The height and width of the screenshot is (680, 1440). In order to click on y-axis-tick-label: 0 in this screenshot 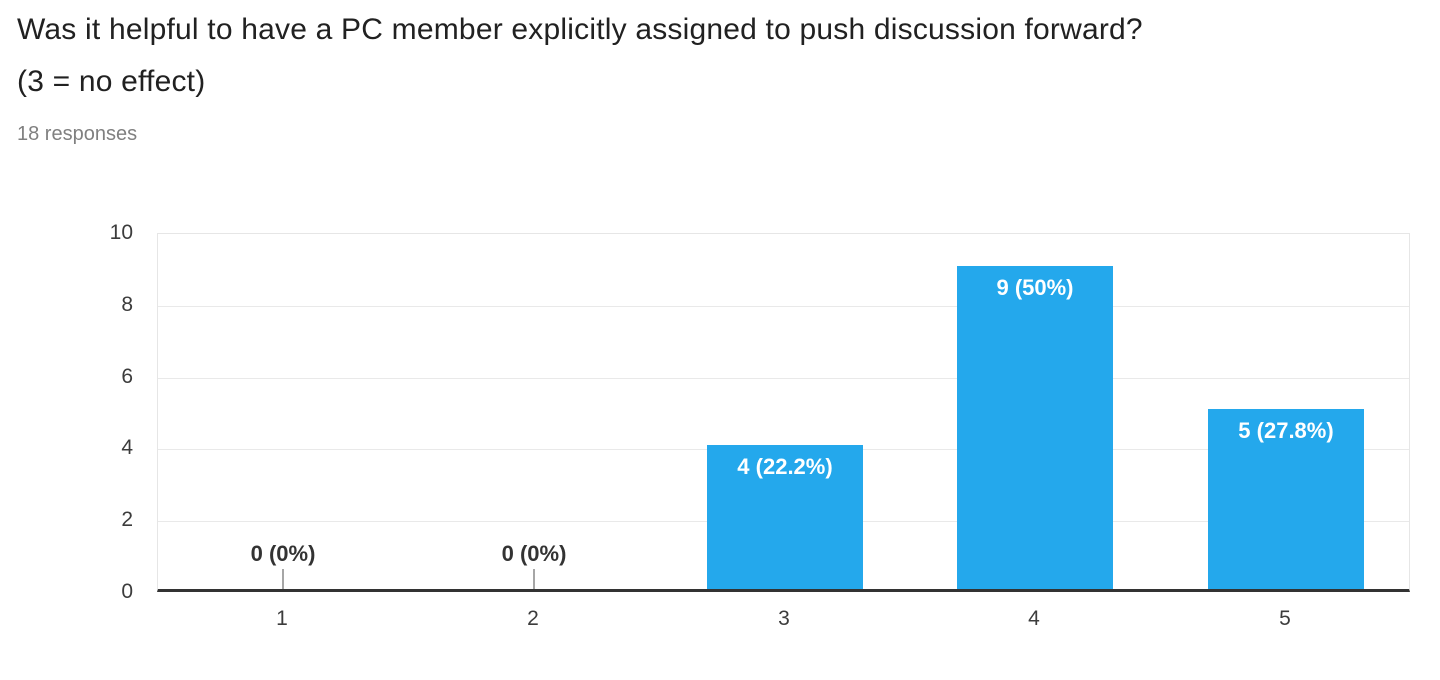, I will do `click(127, 591)`.